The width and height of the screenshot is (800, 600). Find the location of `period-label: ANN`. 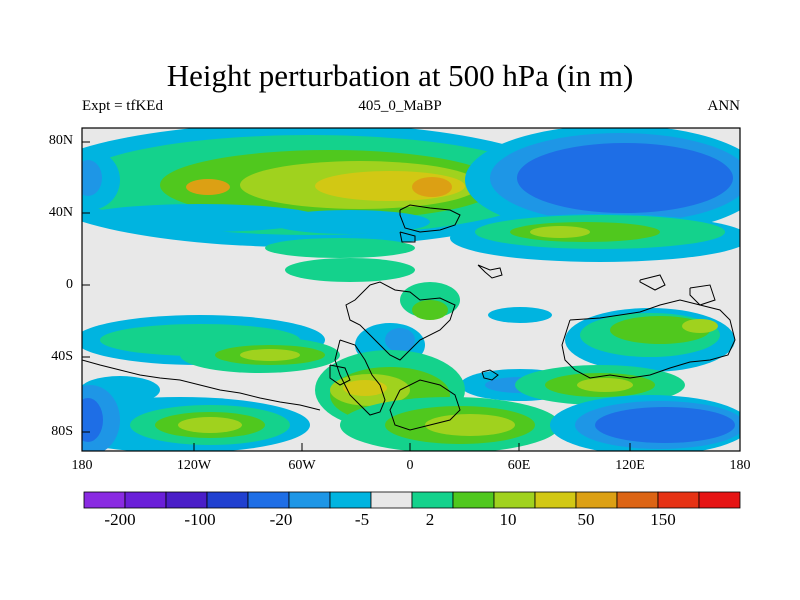

period-label: ANN is located at coordinates (724, 106).